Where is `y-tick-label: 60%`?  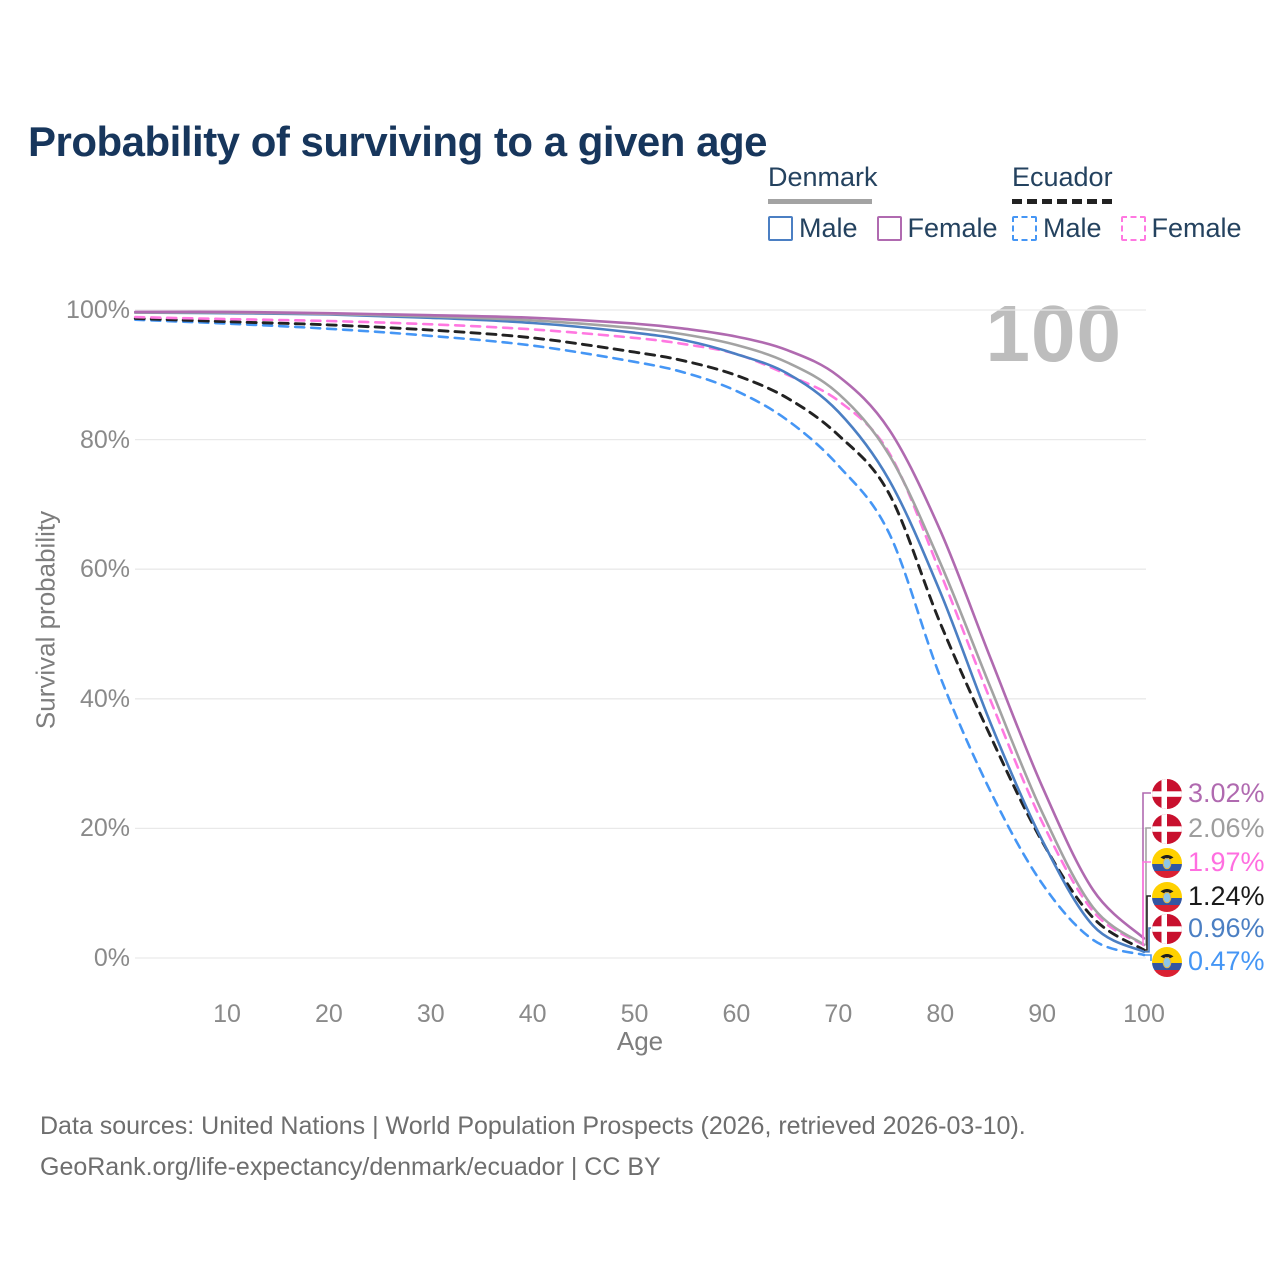
y-tick-label: 60% is located at coordinates (104, 569).